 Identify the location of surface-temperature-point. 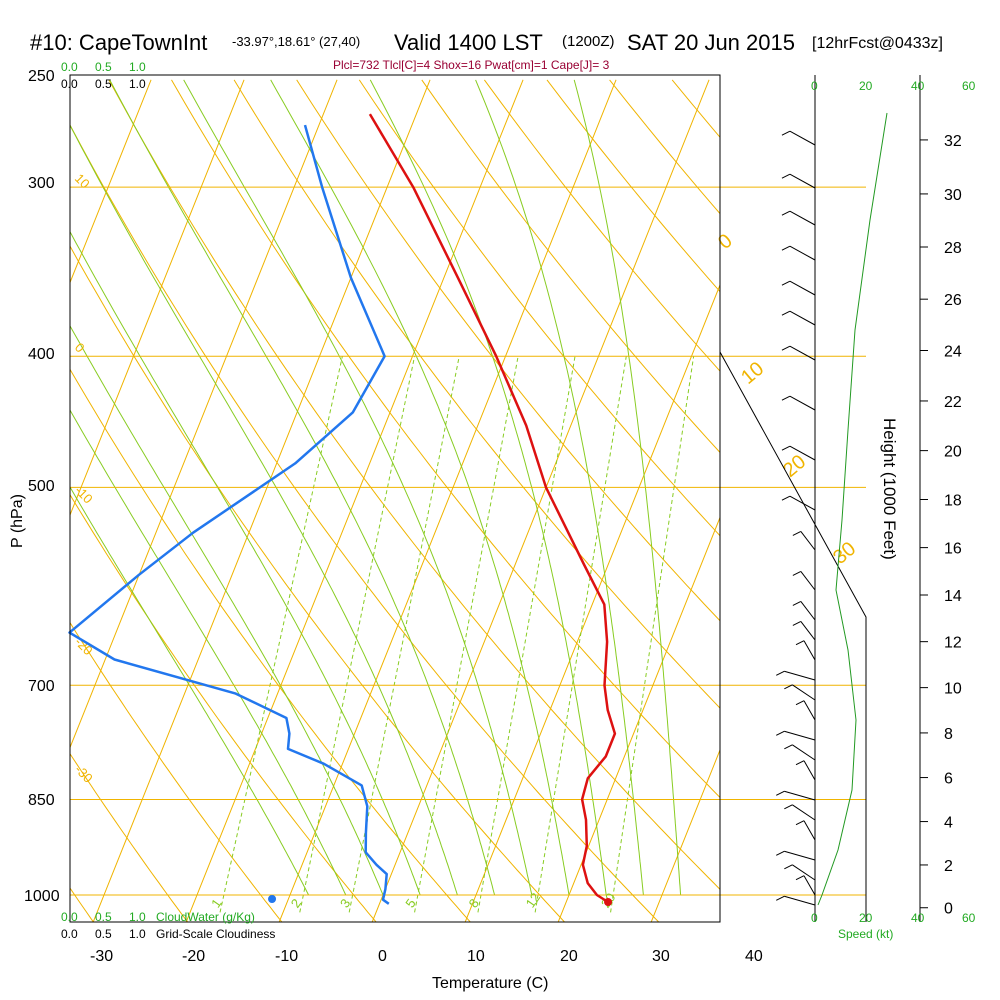
(608, 902).